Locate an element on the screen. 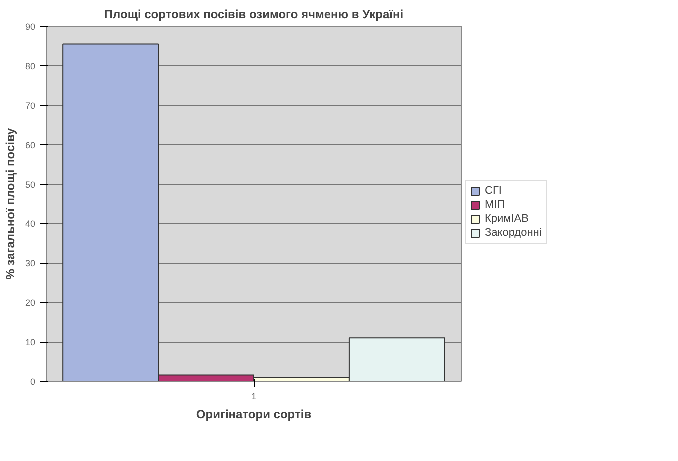 Image resolution: width=678 pixels, height=461 pixels. y-tick-label: 10 is located at coordinates (30, 343).